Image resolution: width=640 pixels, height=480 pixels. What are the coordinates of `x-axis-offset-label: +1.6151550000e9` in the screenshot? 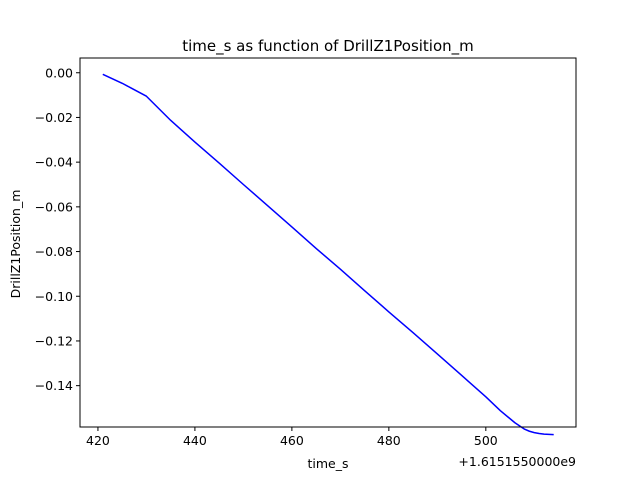 It's located at (517, 461).